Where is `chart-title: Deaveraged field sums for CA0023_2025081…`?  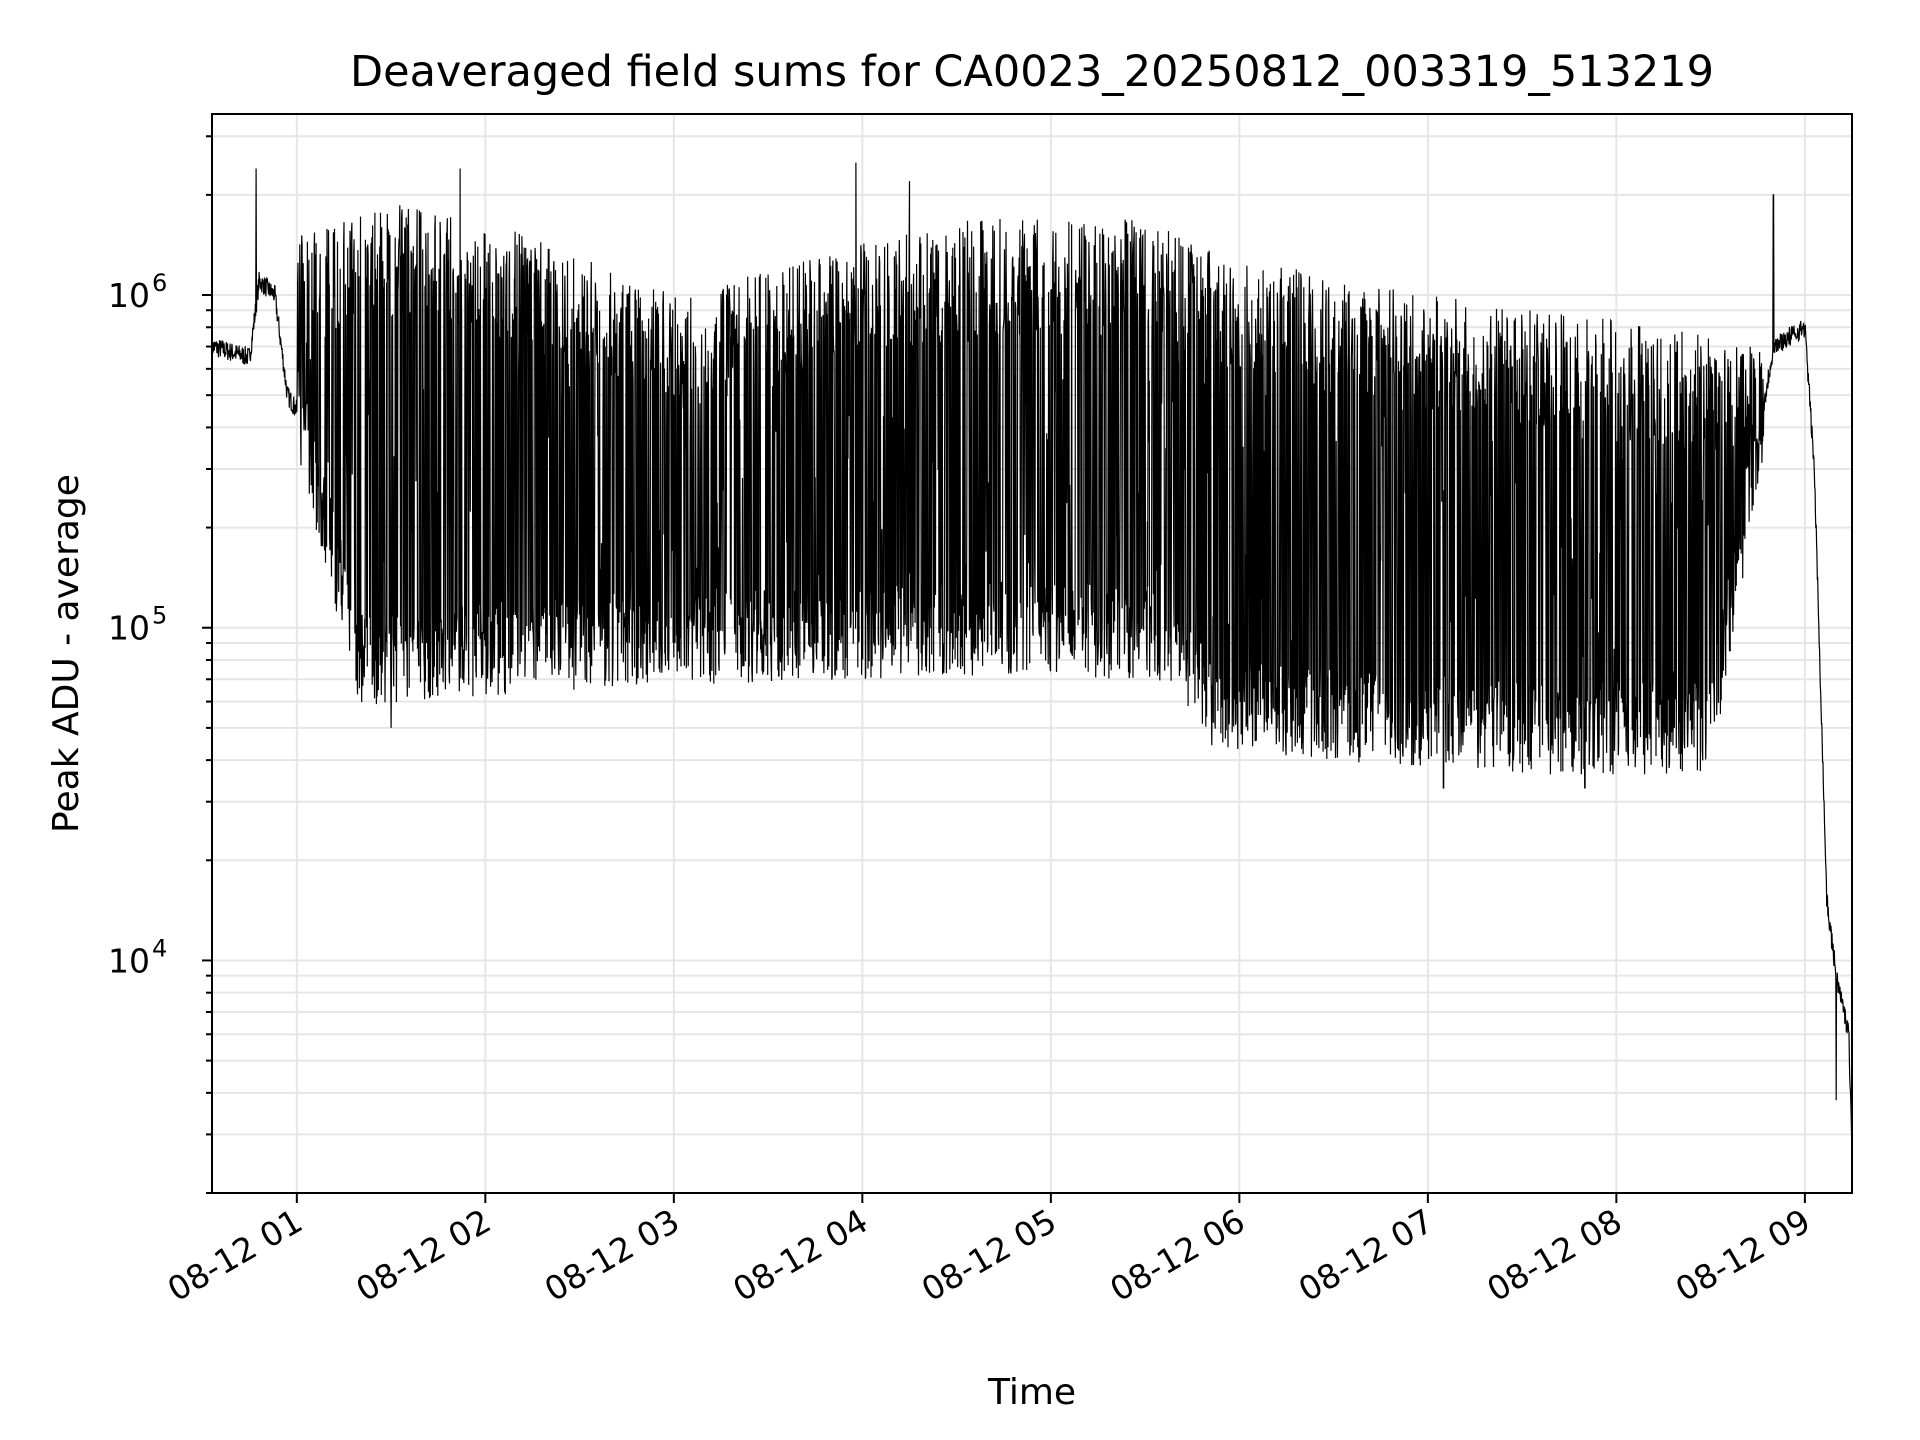
chart-title: Deaveraged field sums for CA0023_2025081… is located at coordinates (1032, 72).